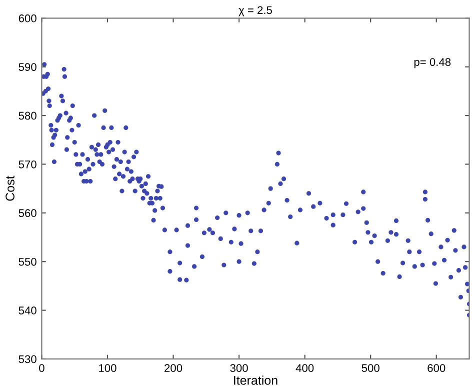 The width and height of the screenshot is (474, 386). I want to click on y-tick-label: 550, so click(27, 262).